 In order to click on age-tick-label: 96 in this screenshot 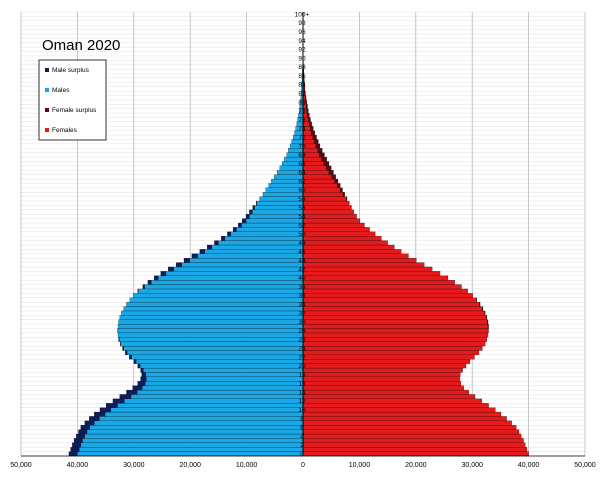, I will do `click(302, 32)`.